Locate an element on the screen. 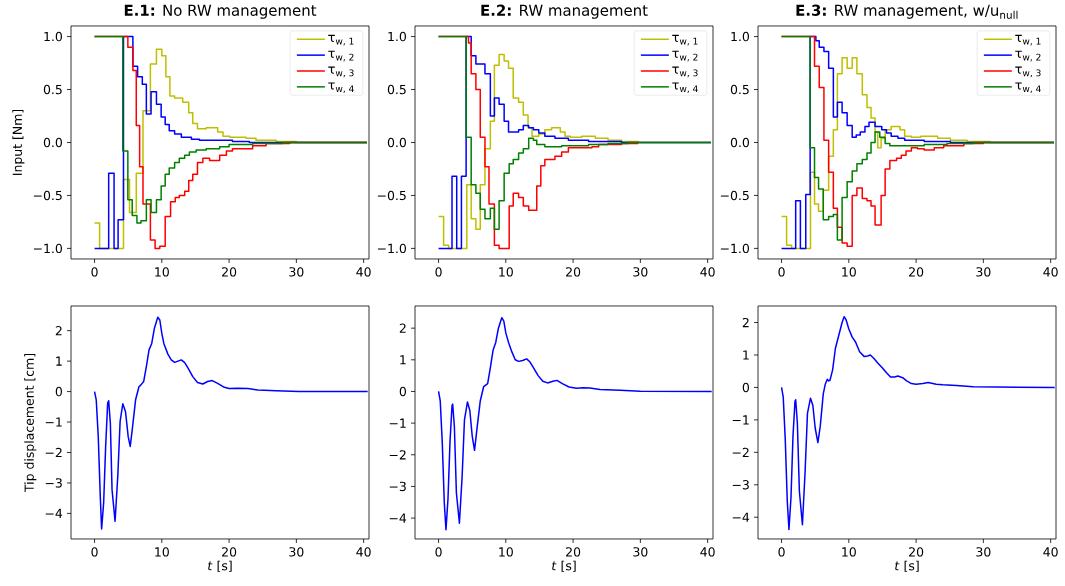 The image size is (1065, 586). line-series is located at coordinates (575, 423).